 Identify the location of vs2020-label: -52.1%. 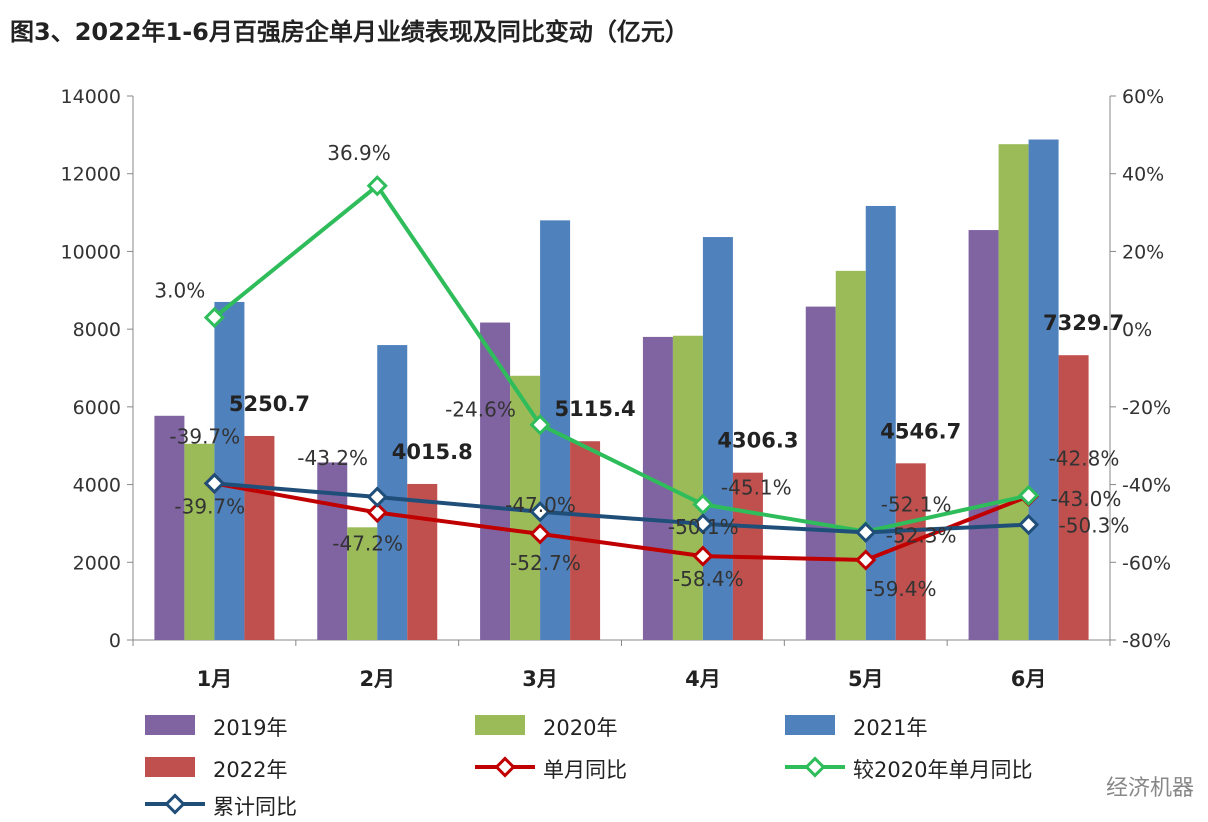
(916, 505).